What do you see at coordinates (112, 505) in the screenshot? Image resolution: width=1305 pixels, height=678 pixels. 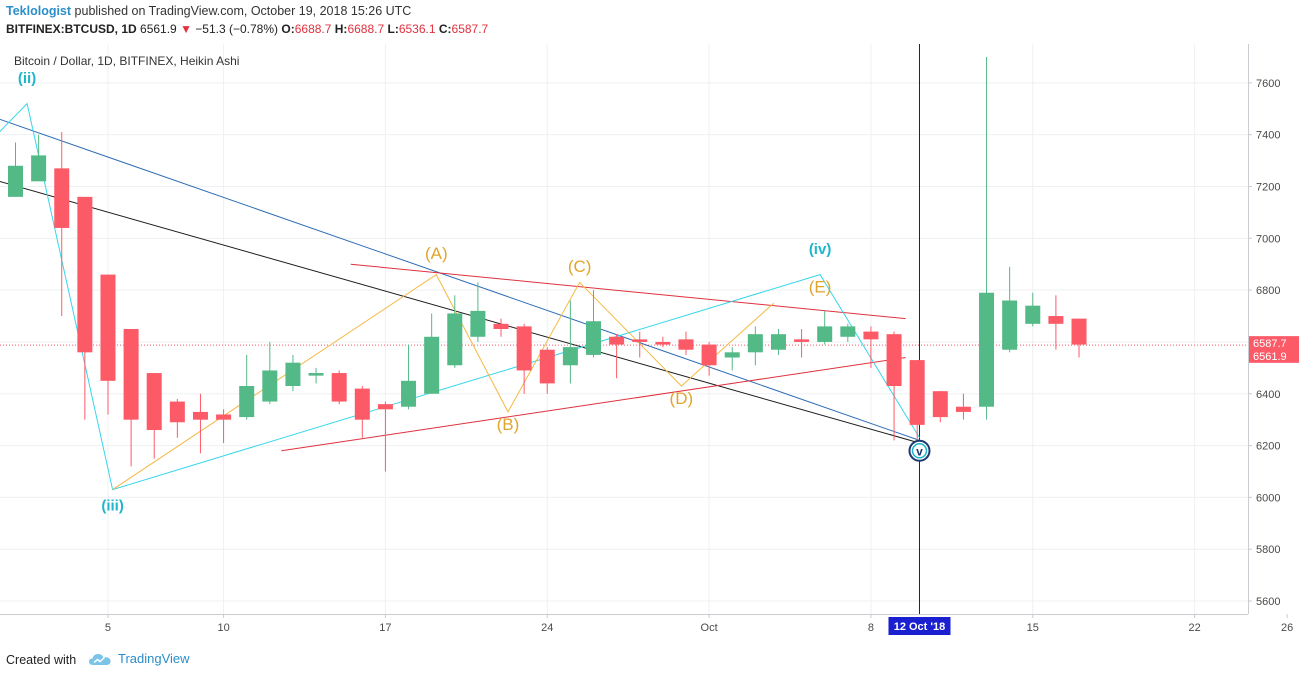 I see `wave-label: (iii)` at bounding box center [112, 505].